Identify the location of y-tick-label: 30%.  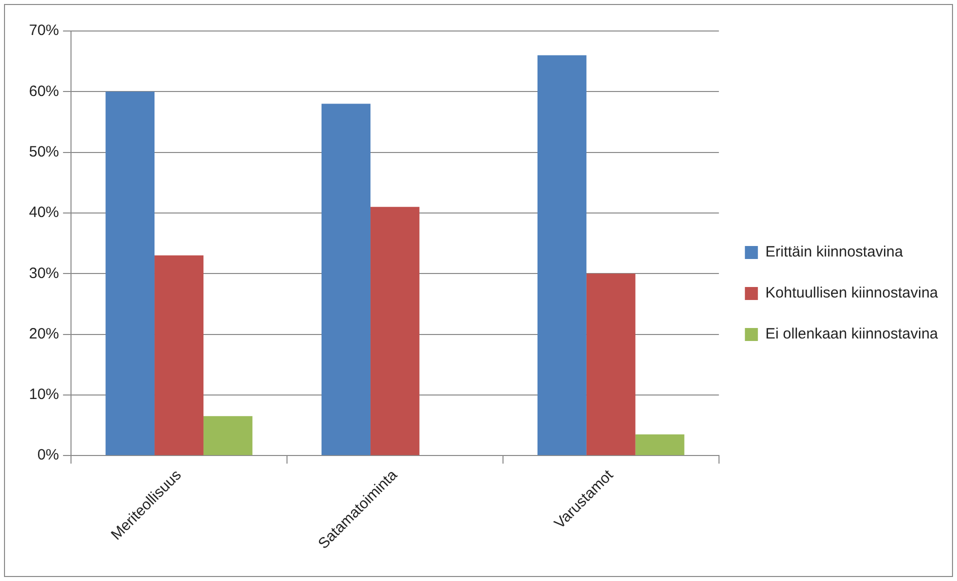
(44, 273).